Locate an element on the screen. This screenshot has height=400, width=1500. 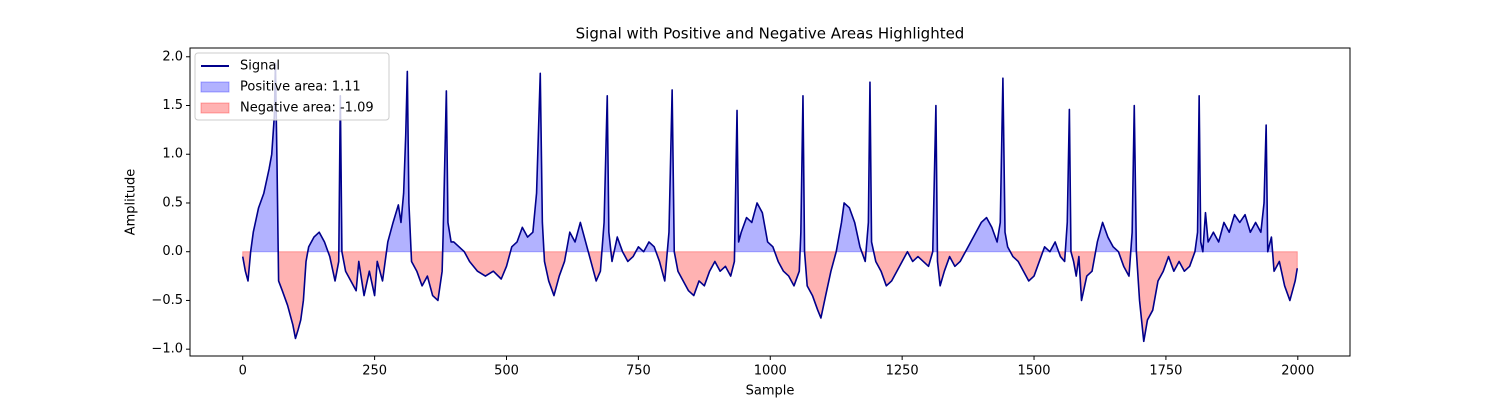
x-tick-label: 500 is located at coordinates (506, 371).